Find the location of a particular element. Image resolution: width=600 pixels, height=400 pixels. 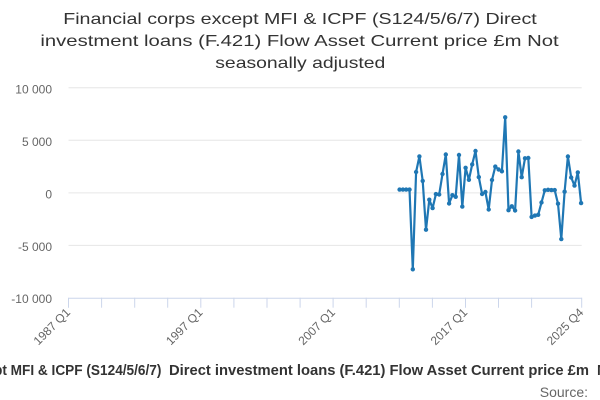

svg-text: 1997 Q1 is located at coordinates (184, 326).